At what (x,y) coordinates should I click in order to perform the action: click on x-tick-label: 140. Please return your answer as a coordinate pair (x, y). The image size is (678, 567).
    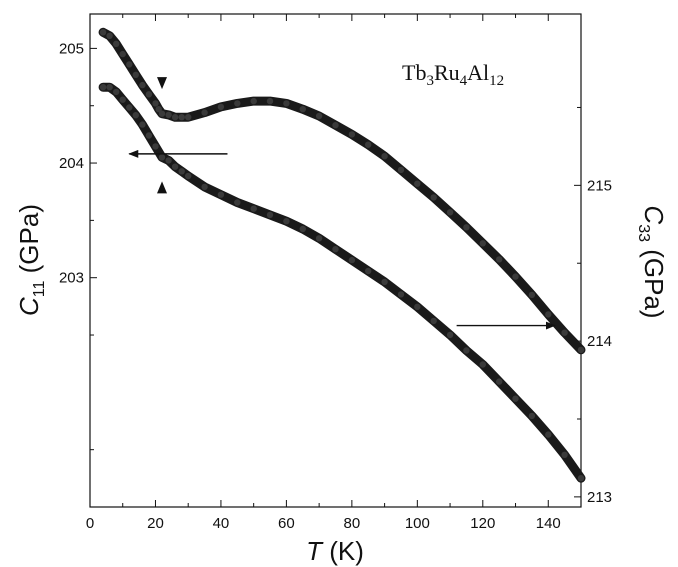
    Looking at the image, I should click on (548, 523).